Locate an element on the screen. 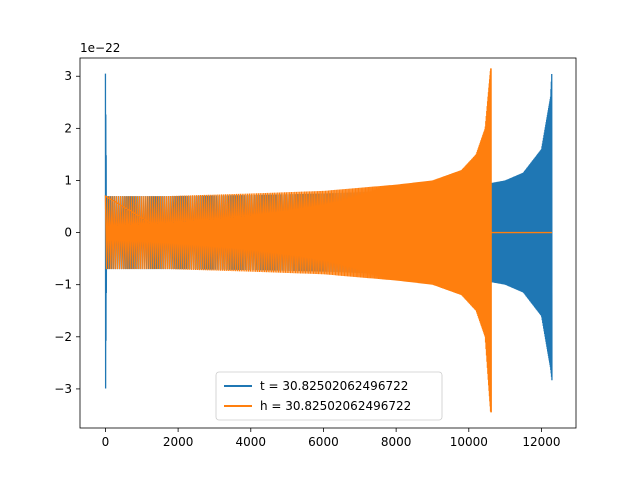 The width and height of the screenshot is (640, 480). y-tick-label: −1 is located at coordinates (63, 285).